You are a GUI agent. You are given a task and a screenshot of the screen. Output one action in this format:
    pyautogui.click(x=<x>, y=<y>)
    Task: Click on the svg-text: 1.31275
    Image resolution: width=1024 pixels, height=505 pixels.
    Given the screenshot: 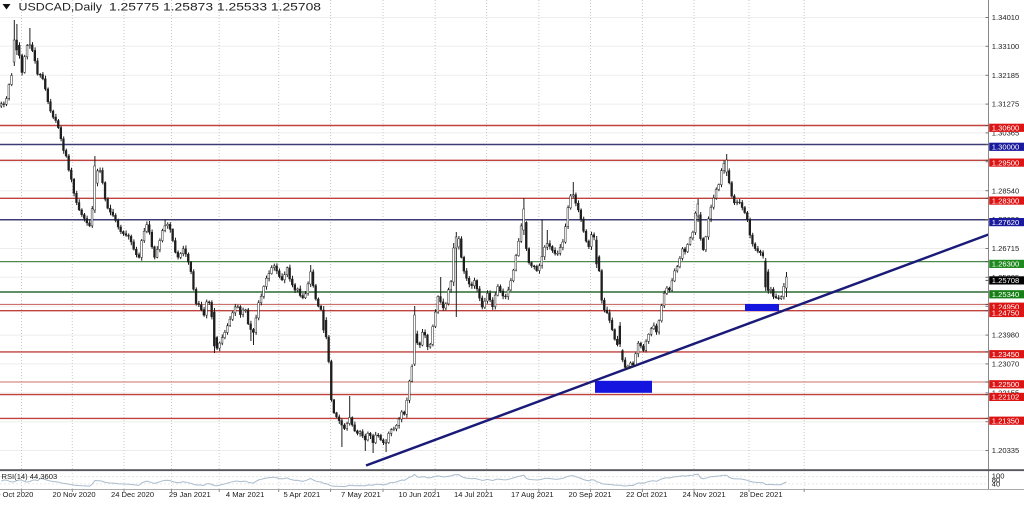 What is the action you would take?
    pyautogui.click(x=1005, y=104)
    